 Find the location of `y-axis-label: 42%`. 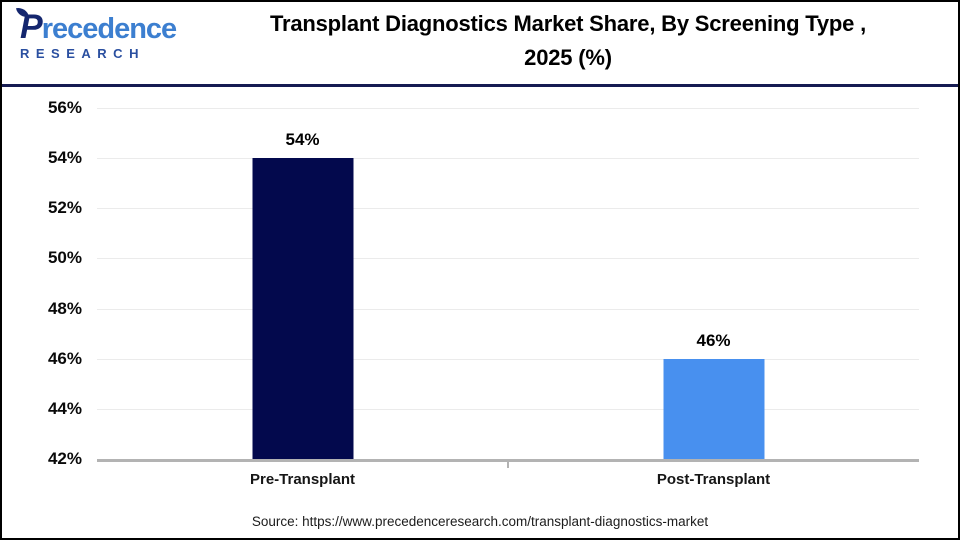

y-axis-label: 42% is located at coordinates (64, 458).